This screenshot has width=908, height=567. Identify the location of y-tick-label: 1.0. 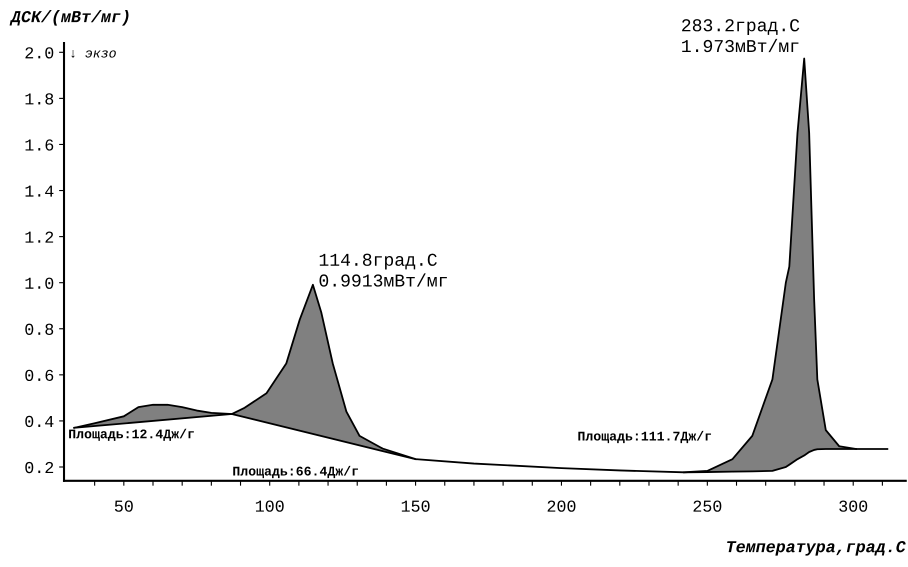
(39, 283).